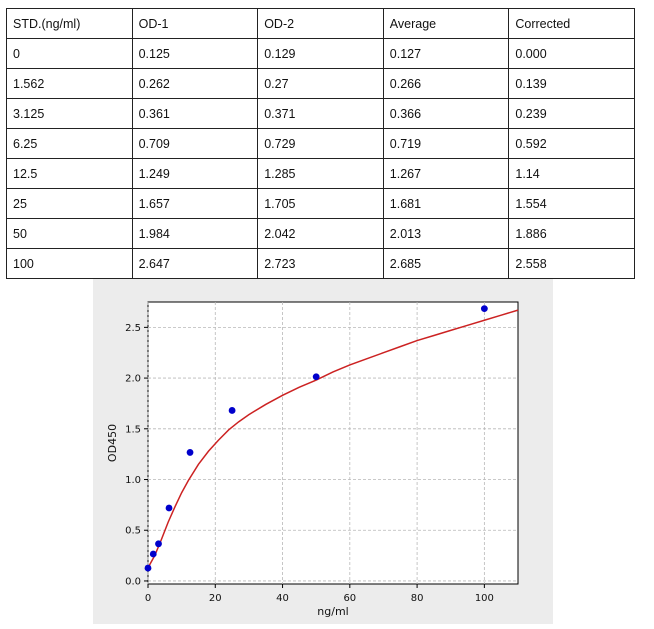 The height and width of the screenshot is (629, 654). Describe the element at coordinates (446, 143) in the screenshot. I see `table-cell: 0.719` at that location.